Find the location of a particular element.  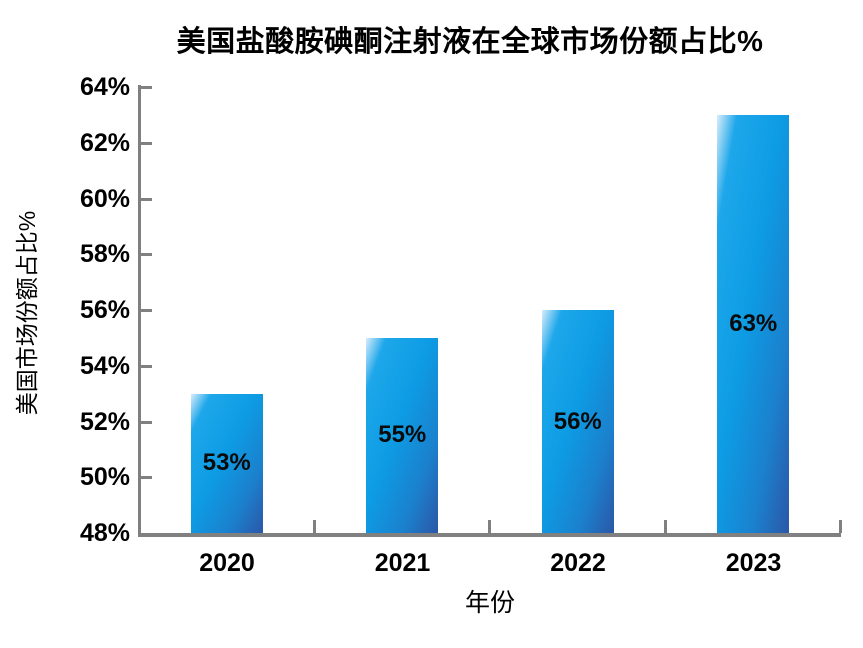

bar-2022: 56% is located at coordinates (577, 421).